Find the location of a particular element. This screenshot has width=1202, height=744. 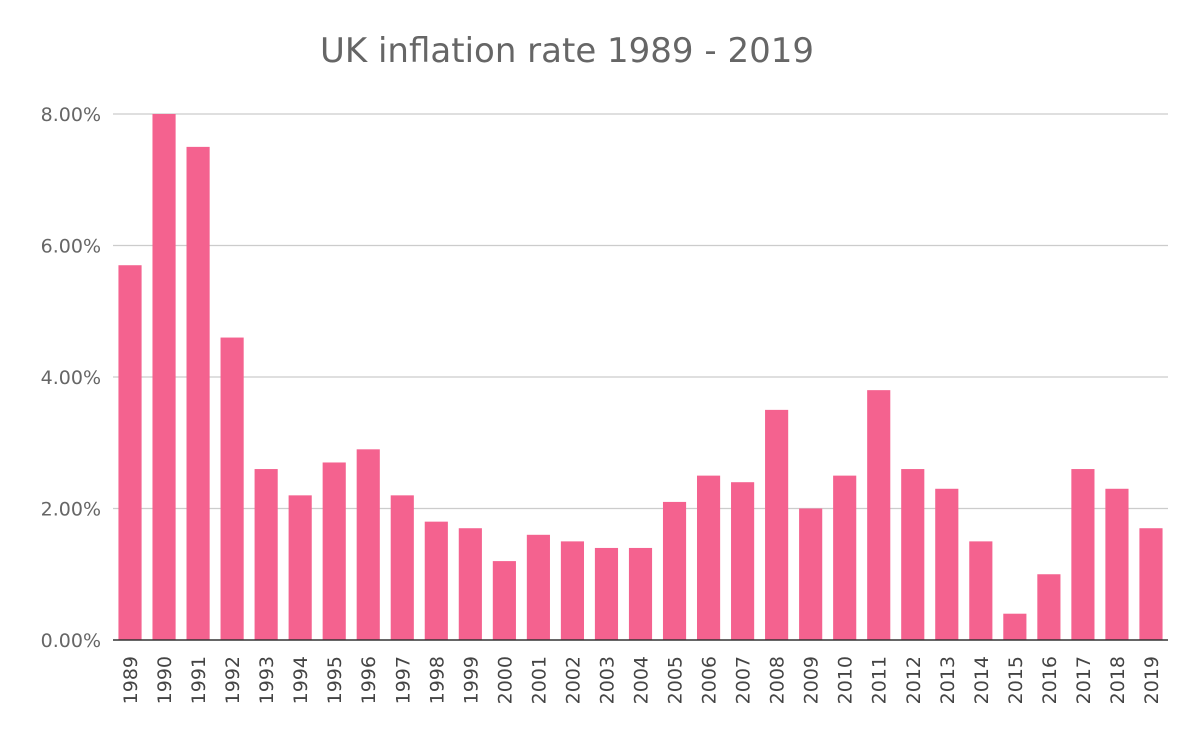

y-tick-label: 2.00% is located at coordinates (71, 510).